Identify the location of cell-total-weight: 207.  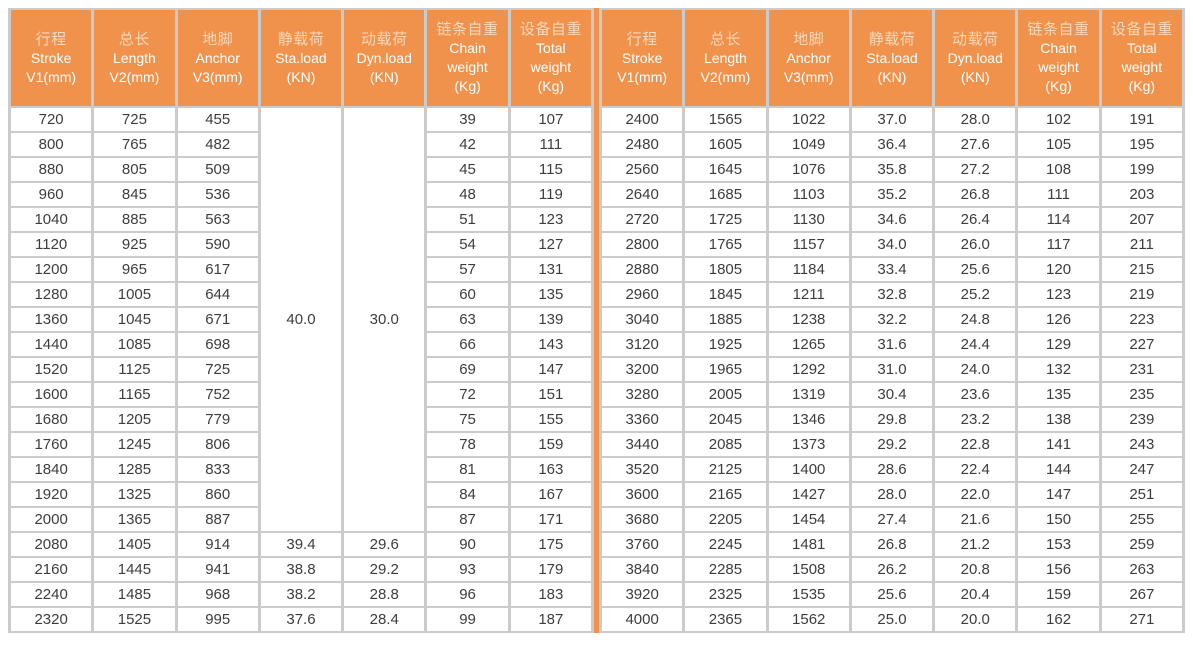
(1141, 219).